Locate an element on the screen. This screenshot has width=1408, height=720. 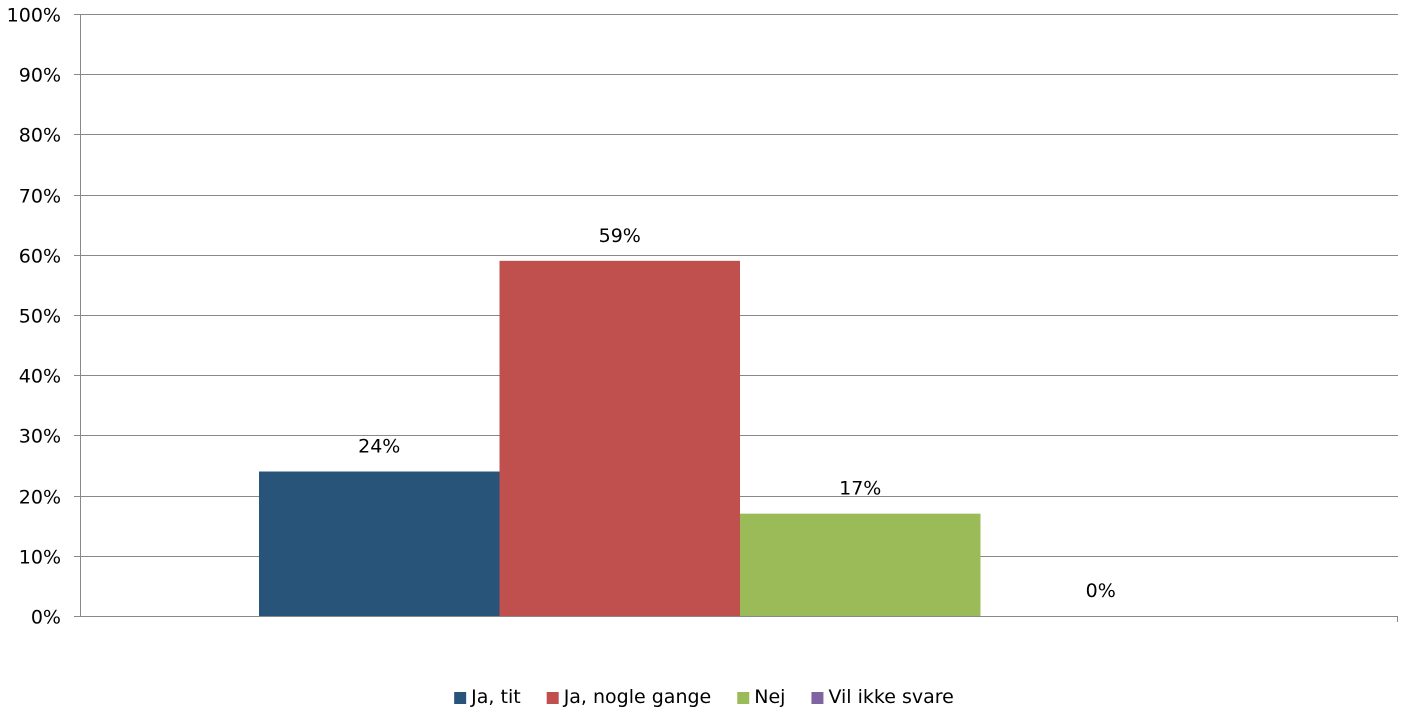
y-tick-label: 80% is located at coordinates (40, 136).